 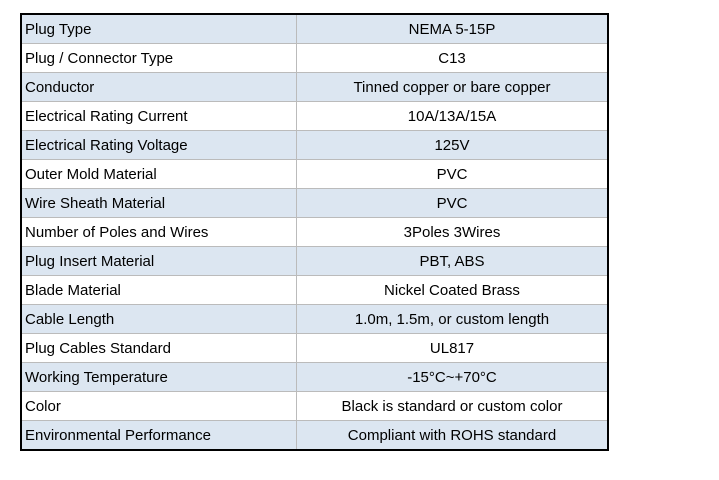 What do you see at coordinates (452, 319) in the screenshot?
I see `spec-value: 1.0m, 1.5m, or custom length` at bounding box center [452, 319].